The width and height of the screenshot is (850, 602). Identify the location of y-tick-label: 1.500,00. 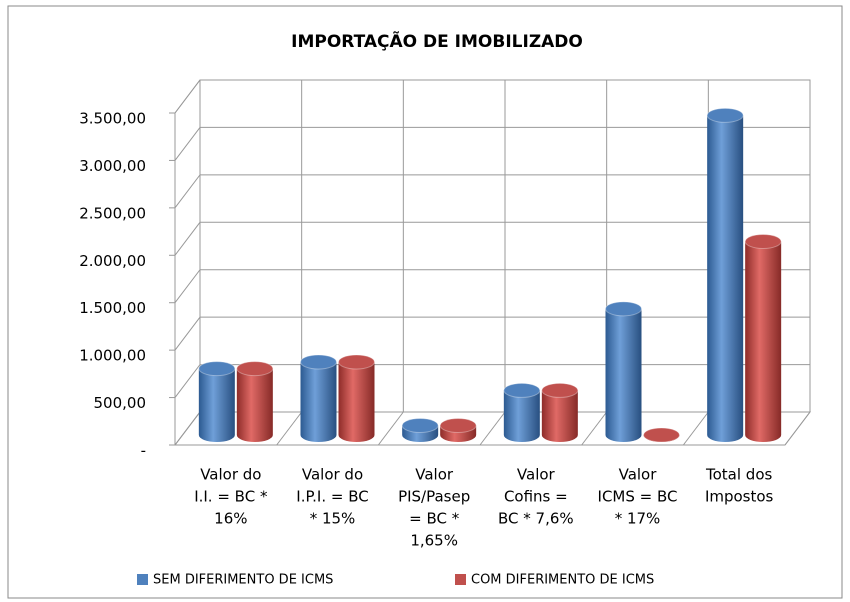
(112, 308).